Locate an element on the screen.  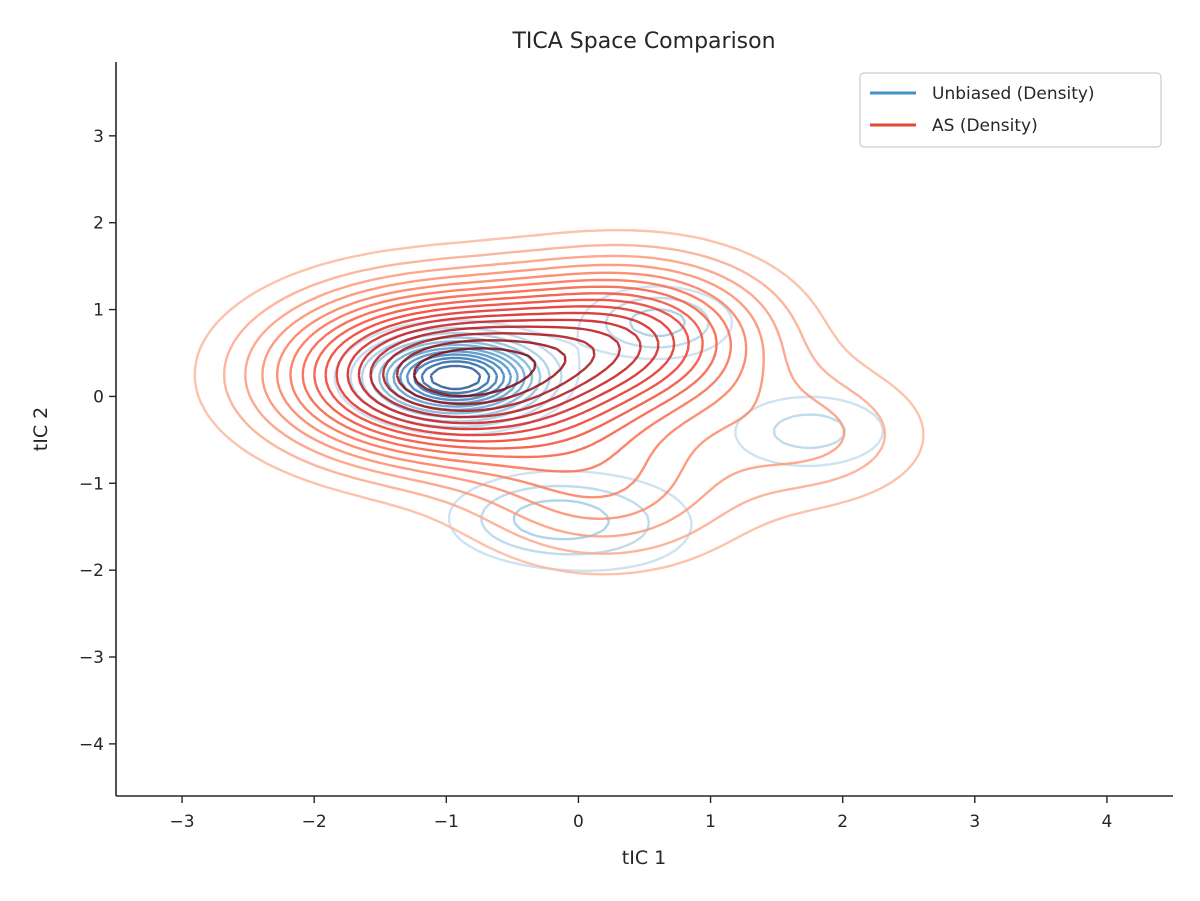
y-tick-label: 2 is located at coordinates (98, 224).